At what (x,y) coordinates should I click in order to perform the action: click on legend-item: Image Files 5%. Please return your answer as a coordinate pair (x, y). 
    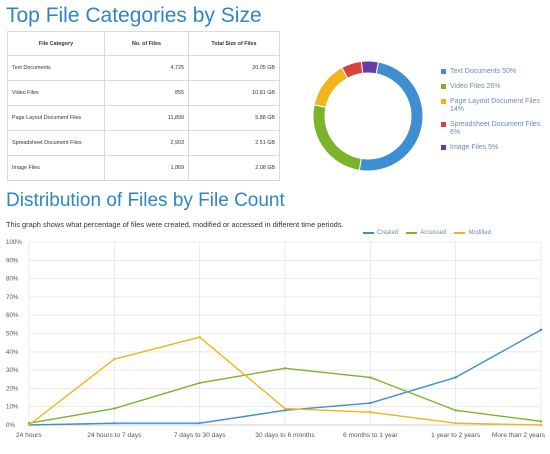
    Looking at the image, I should click on (495, 148).